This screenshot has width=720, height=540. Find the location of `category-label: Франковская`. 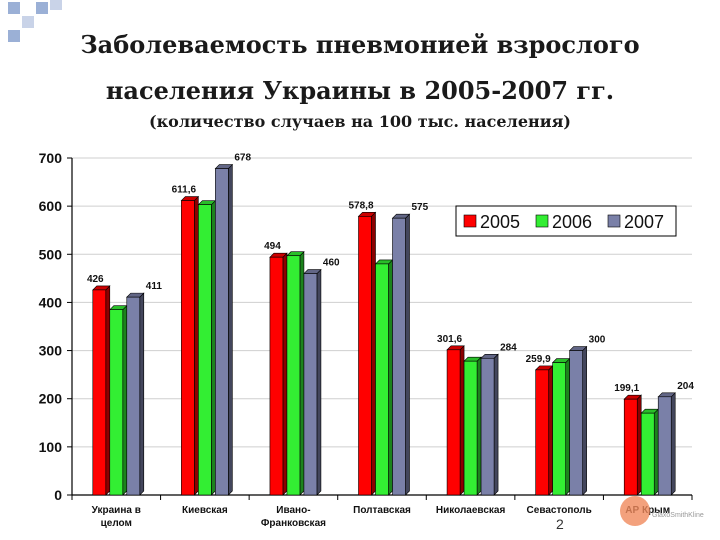

category-label: Франковская is located at coordinates (293, 523).